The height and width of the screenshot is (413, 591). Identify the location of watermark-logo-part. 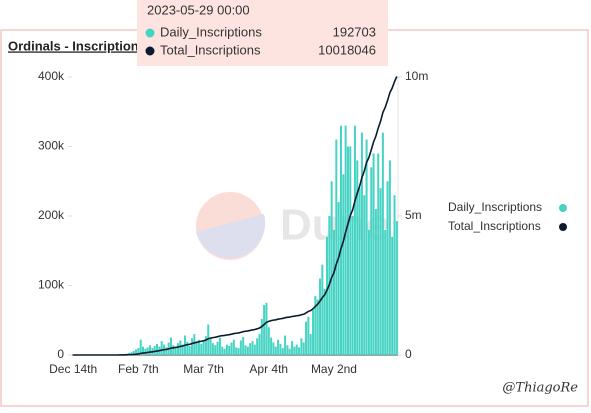
(231, 236).